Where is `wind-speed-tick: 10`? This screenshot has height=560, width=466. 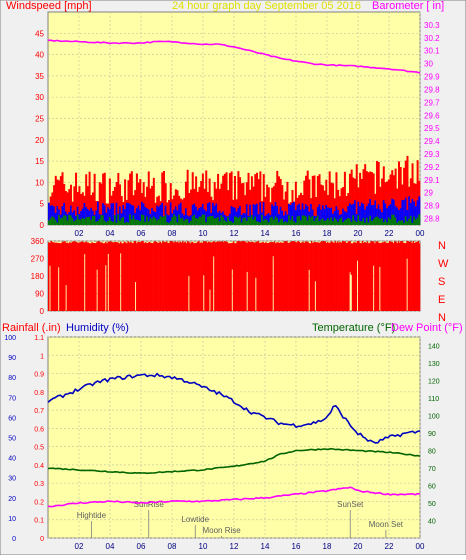 wind-speed-tick: 10 is located at coordinates (39, 182).